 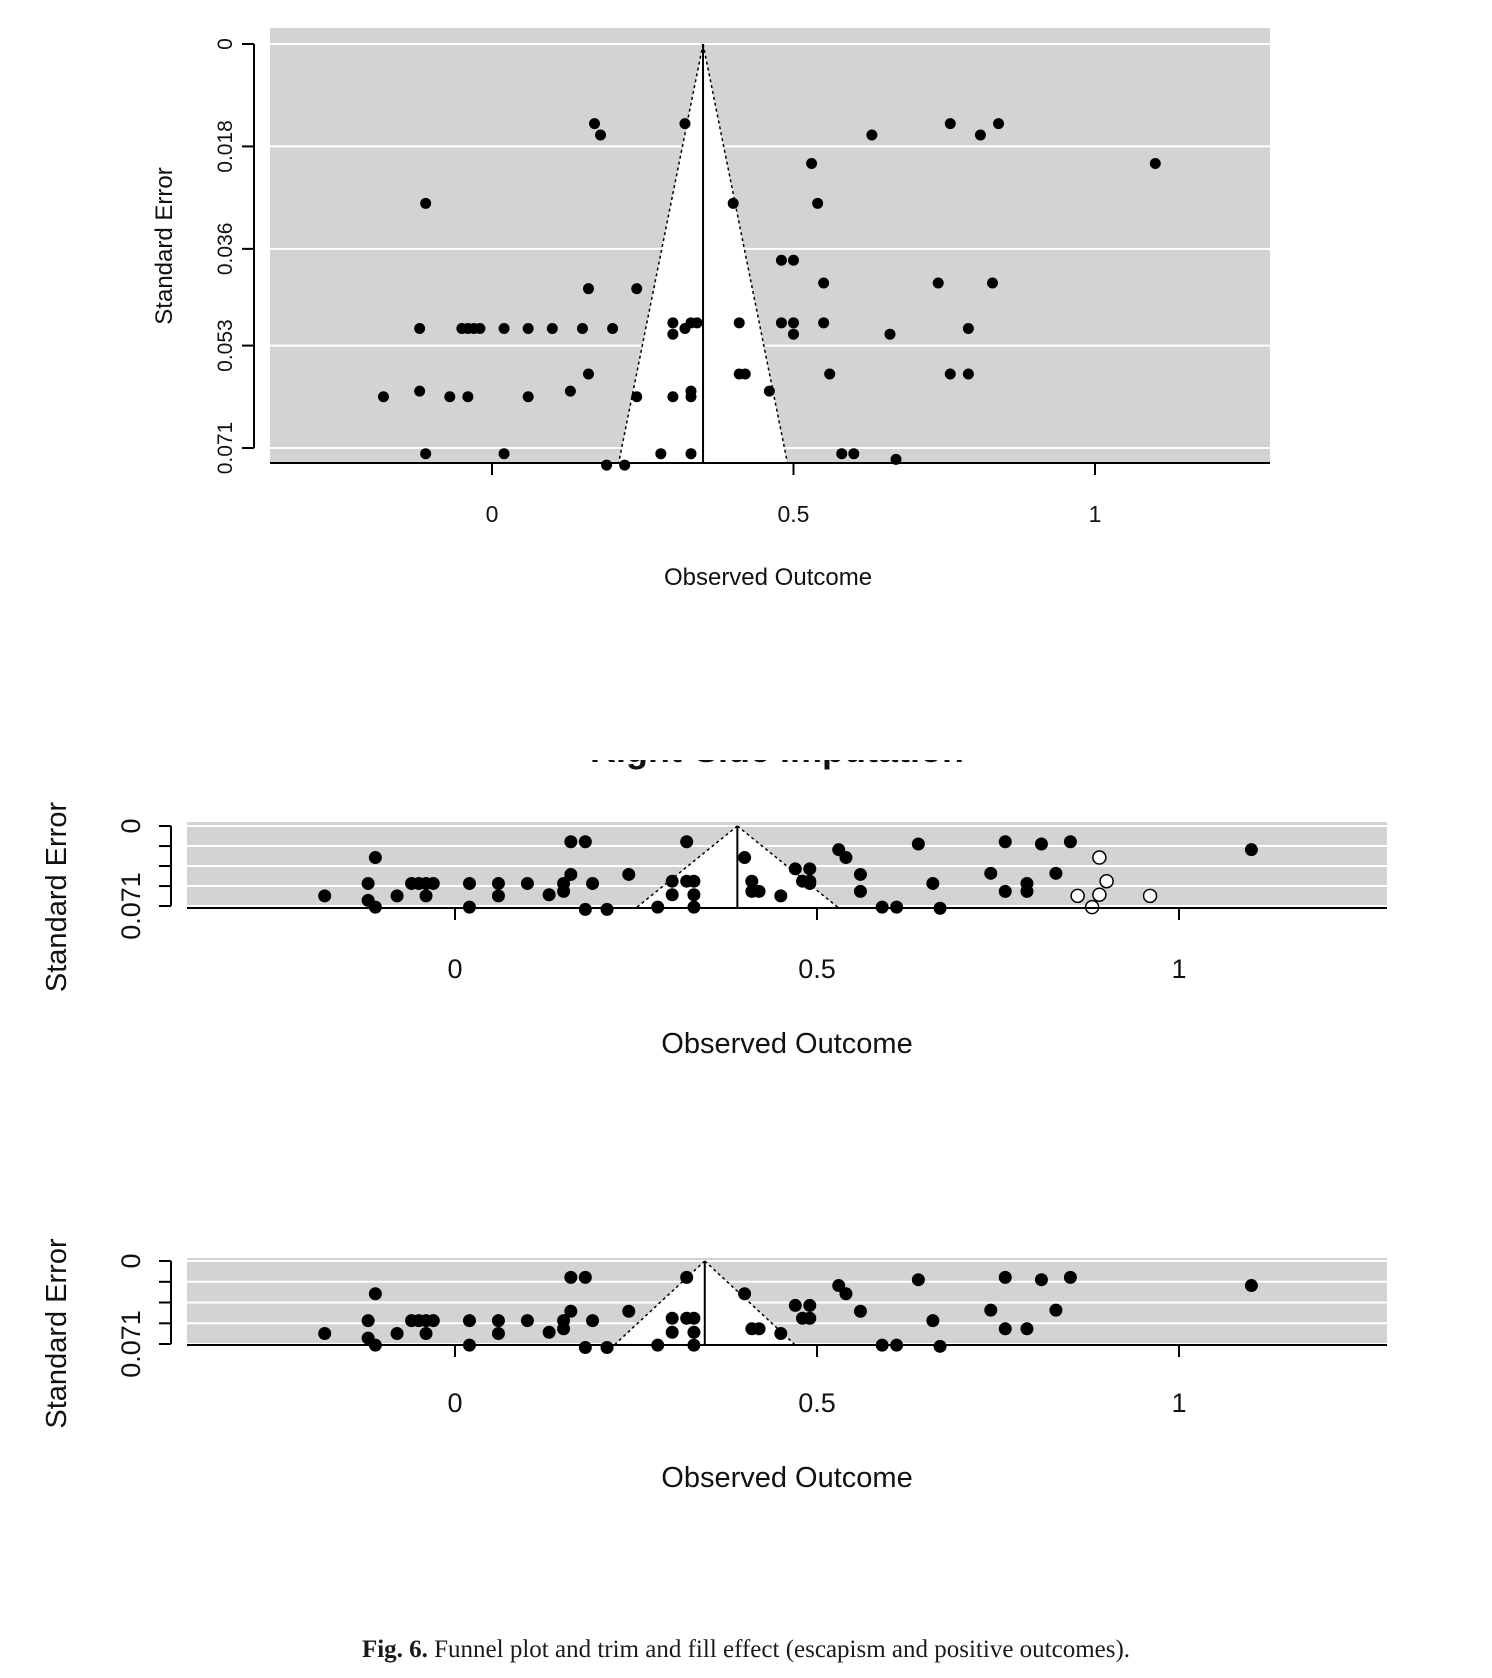 What do you see at coordinates (1150, 896) in the screenshot?
I see `imputed-data-point` at bounding box center [1150, 896].